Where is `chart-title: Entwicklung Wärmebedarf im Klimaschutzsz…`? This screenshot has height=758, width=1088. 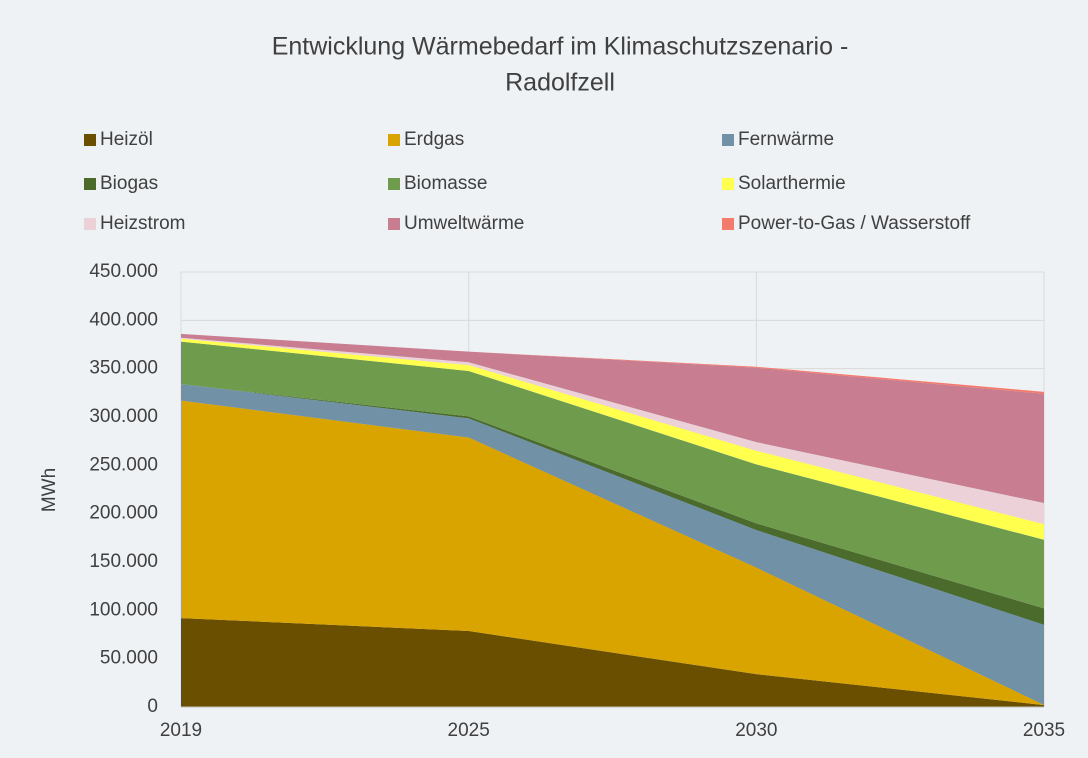 chart-title: Entwicklung Wärmebedarf im Klimaschutzsz… is located at coordinates (560, 47).